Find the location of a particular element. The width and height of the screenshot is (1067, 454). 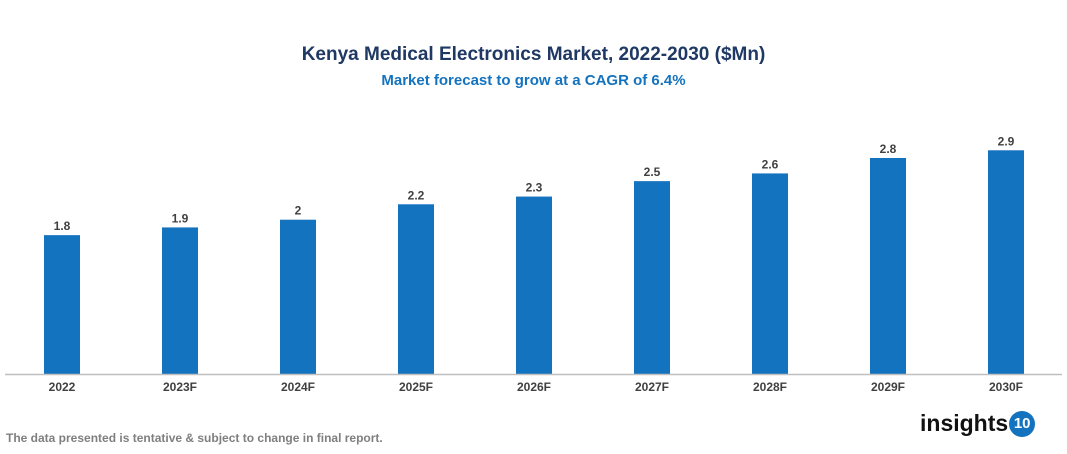

data-label: 2.8 is located at coordinates (888, 149).